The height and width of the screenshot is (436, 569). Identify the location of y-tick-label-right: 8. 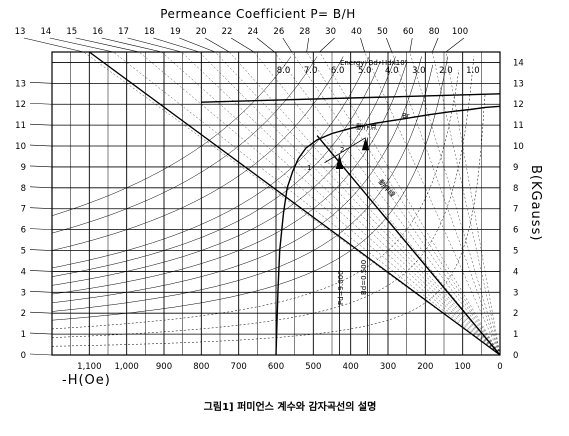
(515, 189).